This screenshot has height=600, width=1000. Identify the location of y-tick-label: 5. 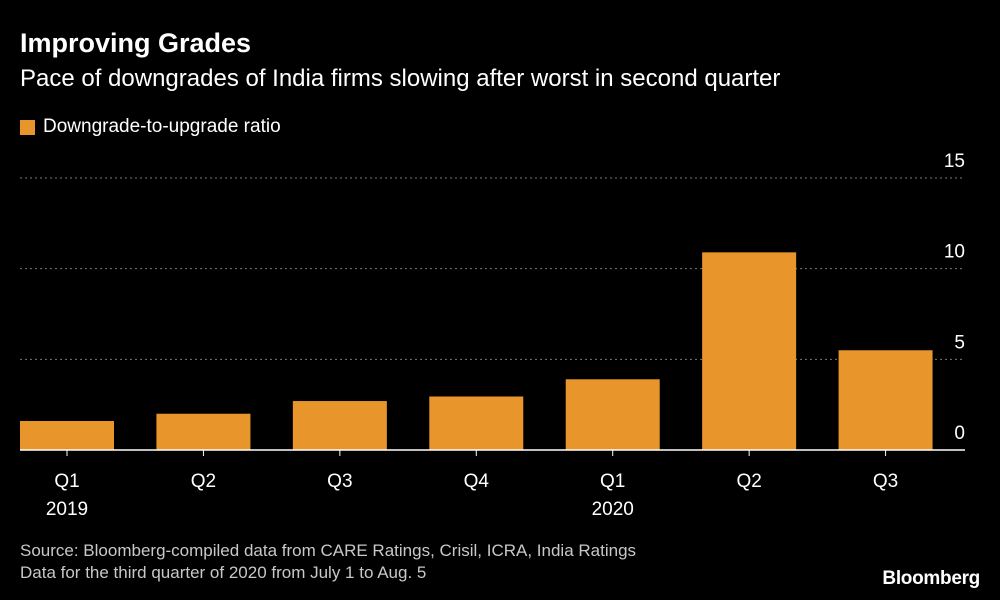
(959, 342).